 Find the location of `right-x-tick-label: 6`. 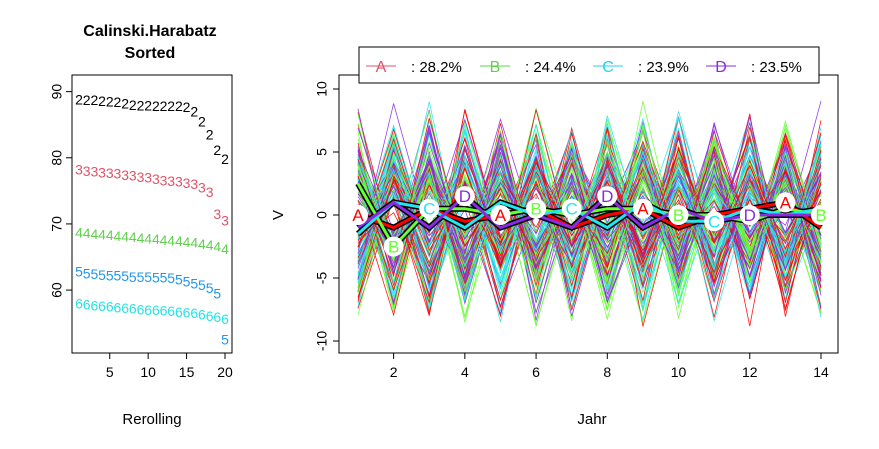

right-x-tick-label: 6 is located at coordinates (536, 372).